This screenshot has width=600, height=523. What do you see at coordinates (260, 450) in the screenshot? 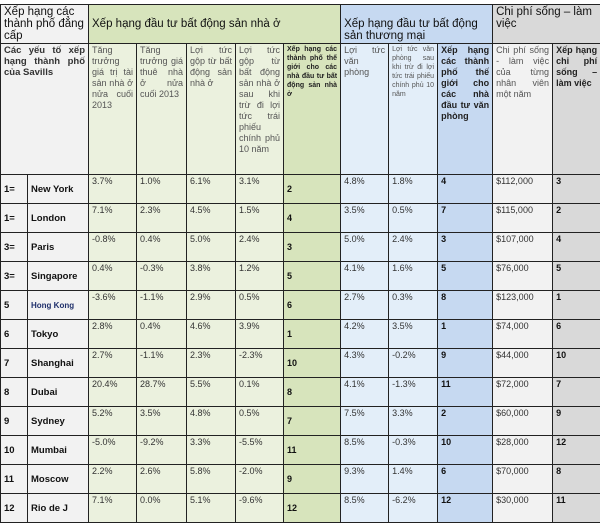
I see `cell-residential-yield-spread: -5.5%` at bounding box center [260, 450].